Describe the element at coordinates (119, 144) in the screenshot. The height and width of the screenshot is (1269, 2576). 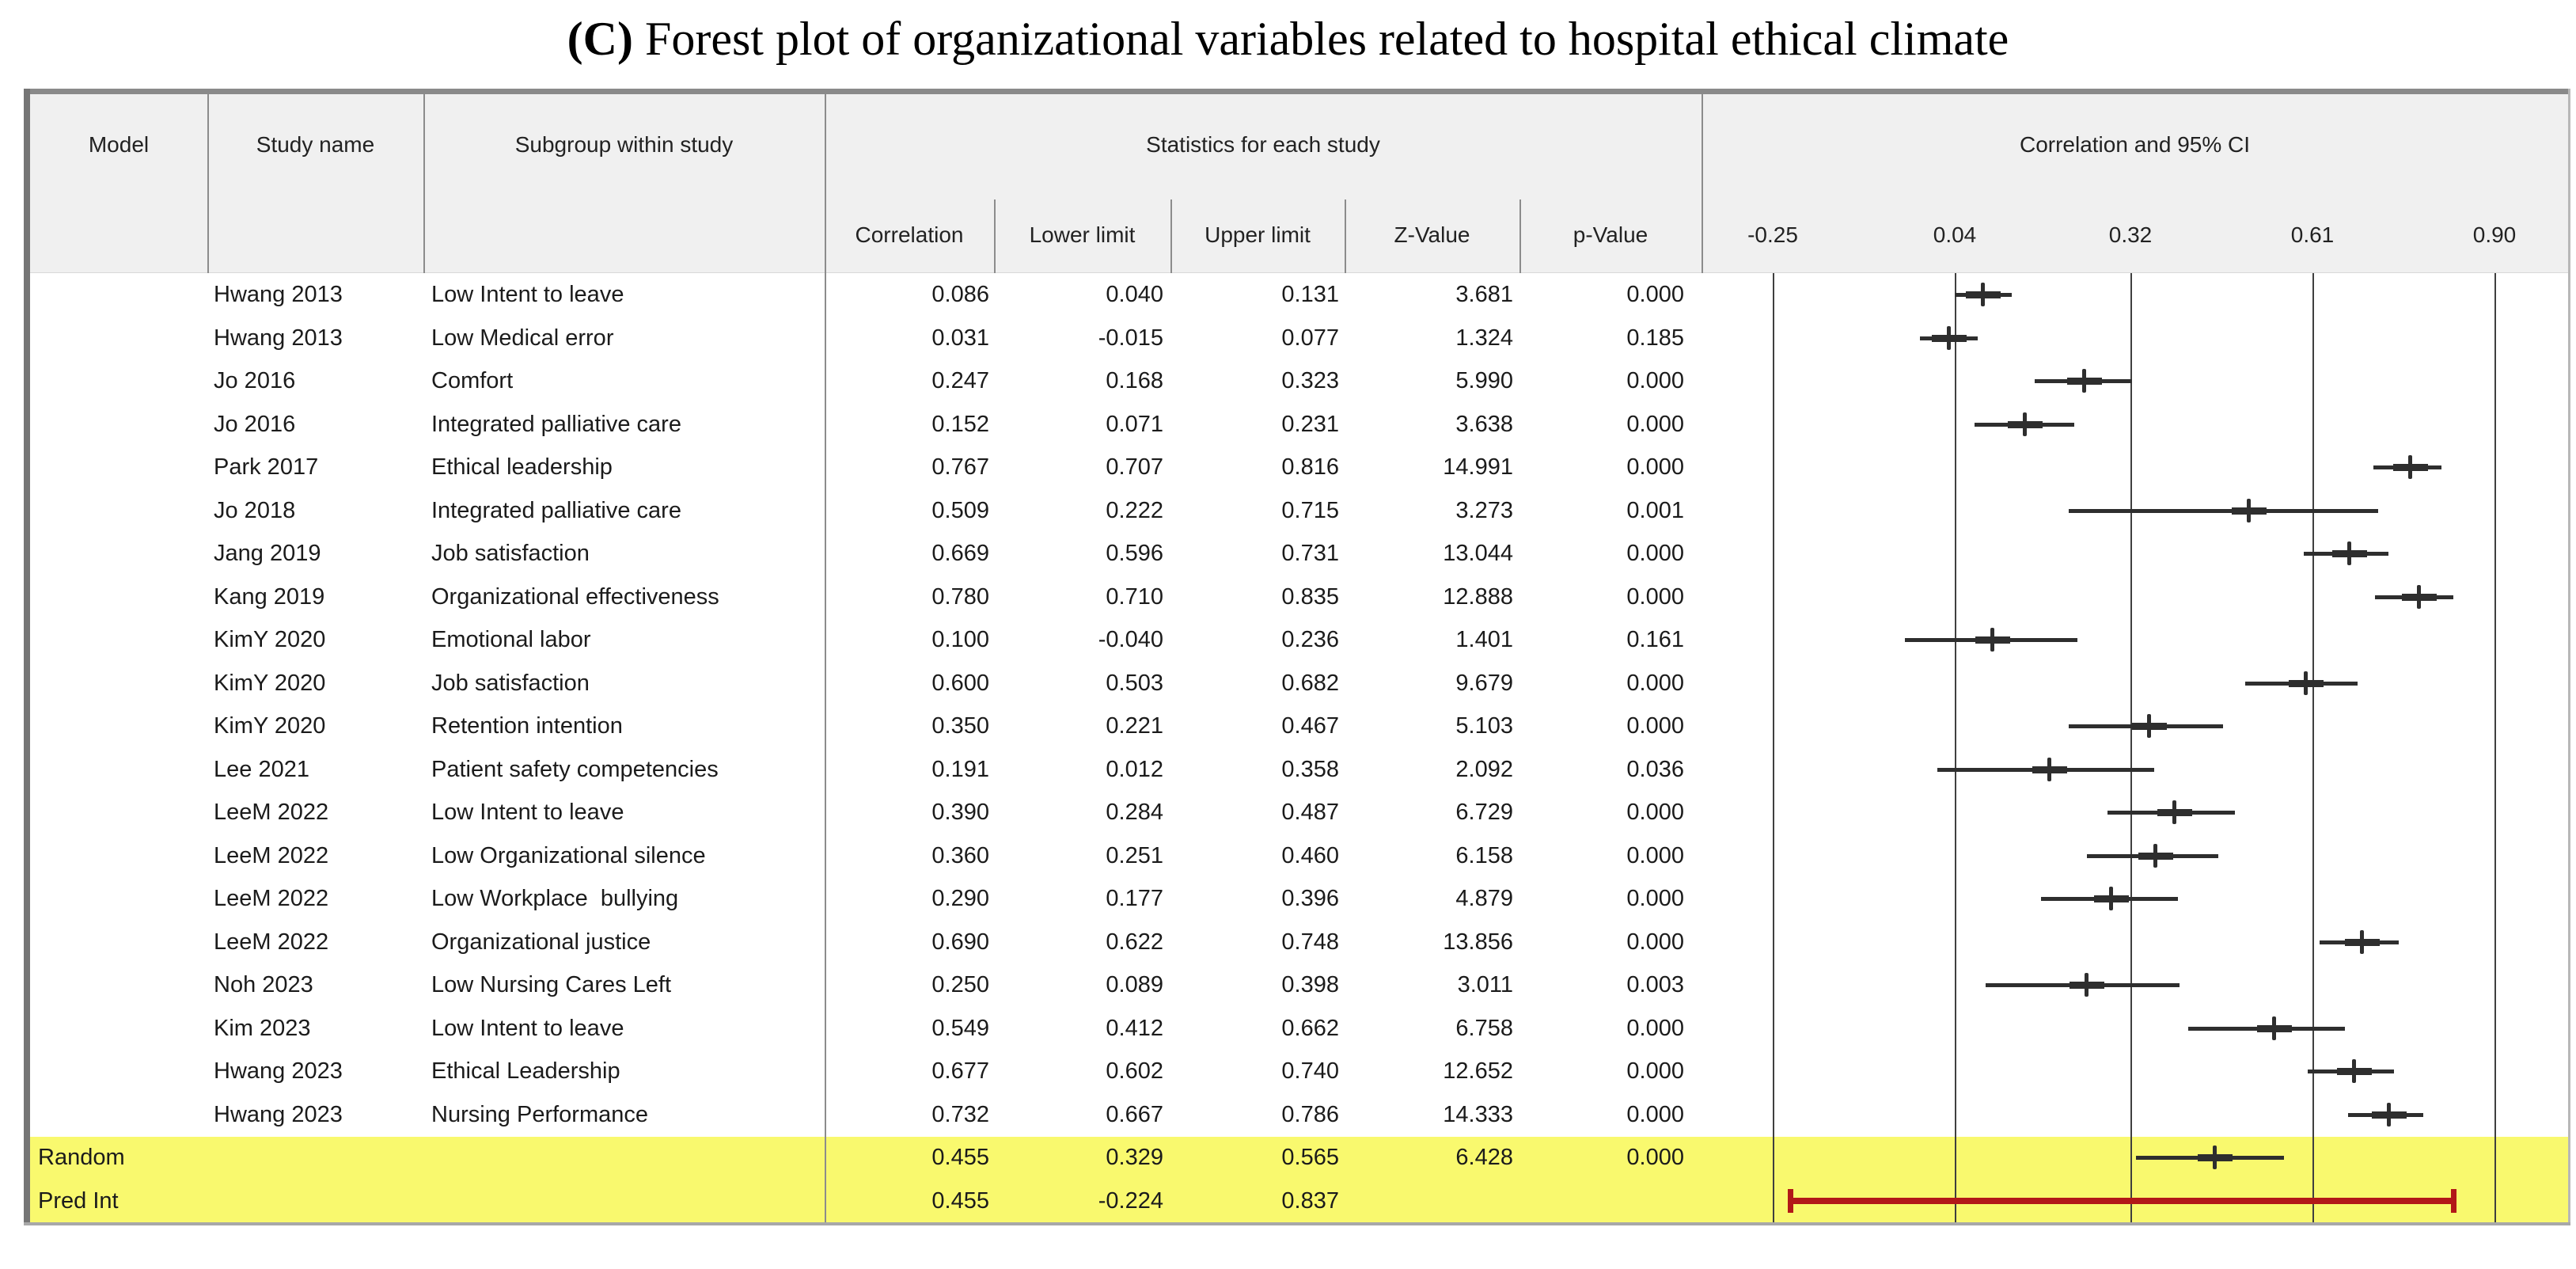
I see `col-header-model: Model` at that location.